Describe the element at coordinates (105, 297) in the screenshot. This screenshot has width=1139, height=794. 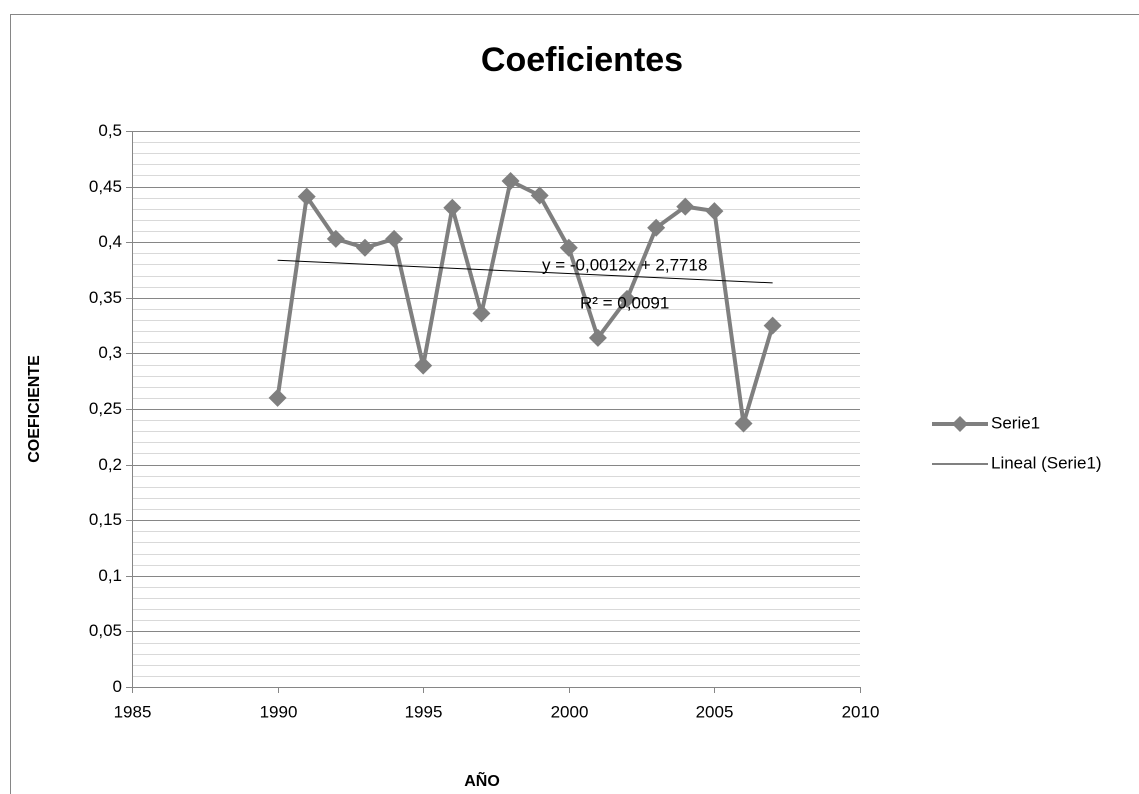
I see `y-tick-label: 0,35` at that location.